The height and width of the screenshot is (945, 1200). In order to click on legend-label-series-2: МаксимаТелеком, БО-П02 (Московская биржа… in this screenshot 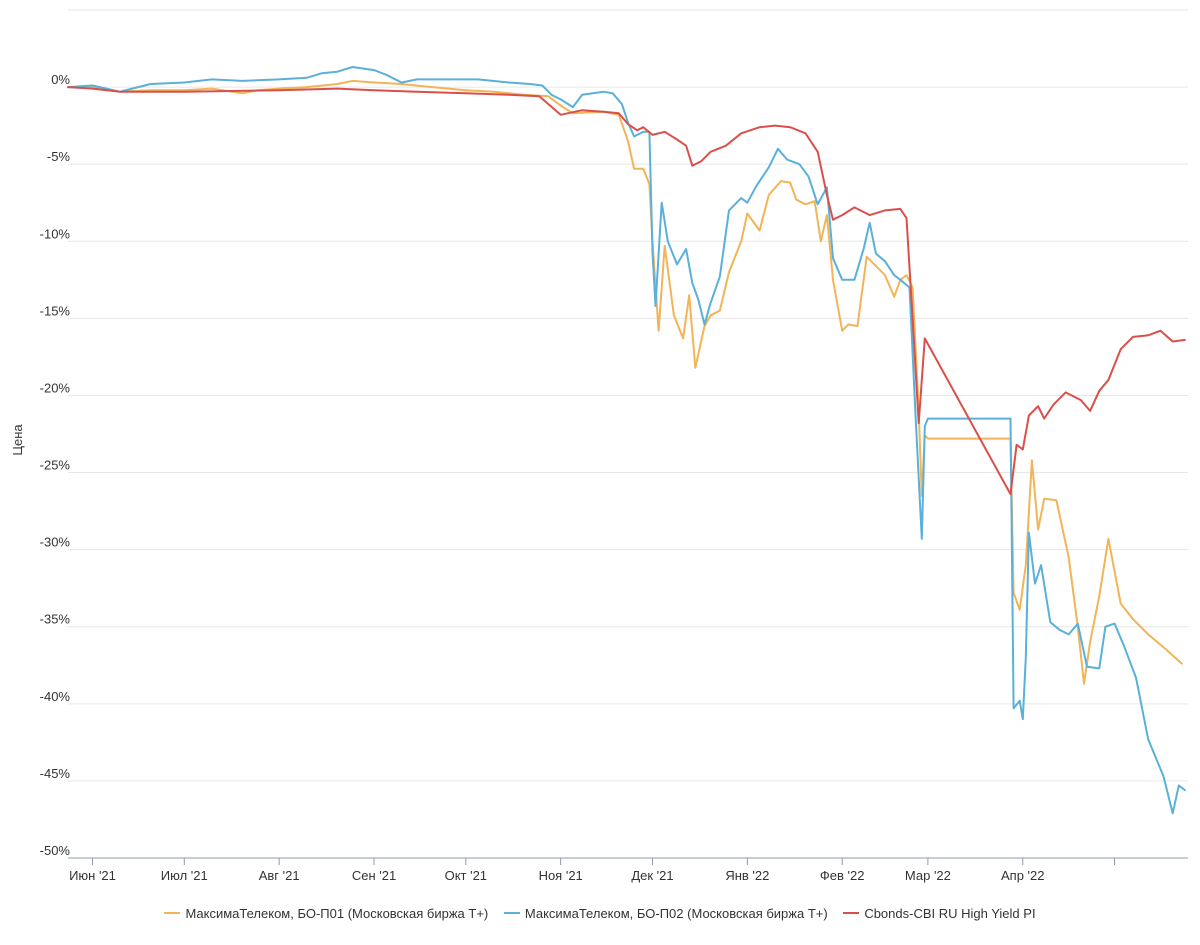, I will do `click(676, 913)`.